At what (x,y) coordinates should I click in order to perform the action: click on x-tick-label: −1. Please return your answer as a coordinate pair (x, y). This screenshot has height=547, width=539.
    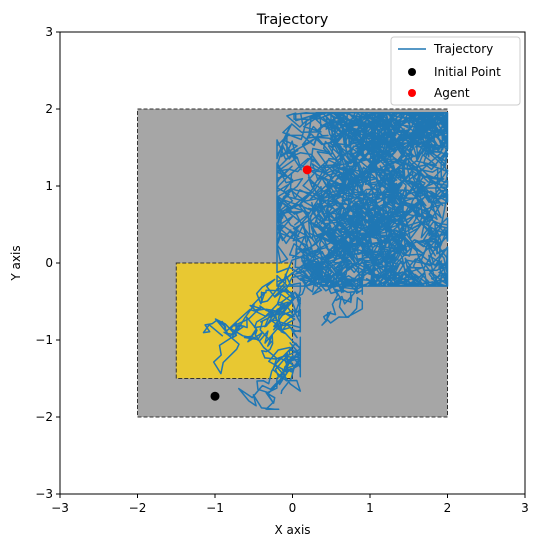
    Looking at the image, I should click on (215, 508).